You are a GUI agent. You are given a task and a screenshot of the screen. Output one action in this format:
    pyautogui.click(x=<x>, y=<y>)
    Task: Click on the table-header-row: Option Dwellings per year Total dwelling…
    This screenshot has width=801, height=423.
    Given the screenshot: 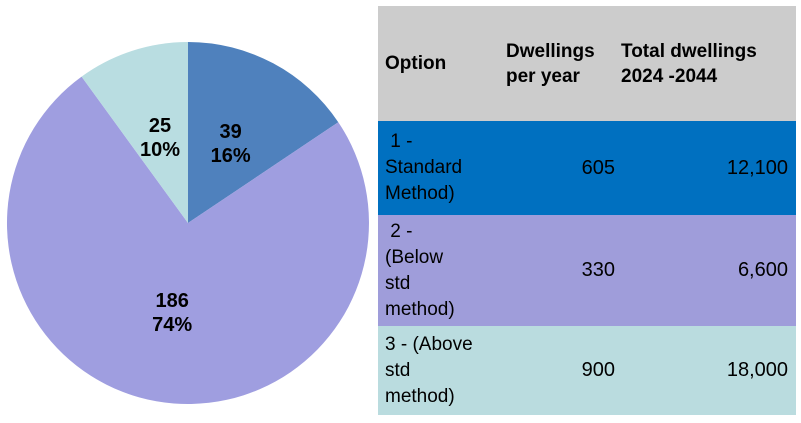 What is the action you would take?
    pyautogui.click(x=587, y=63)
    